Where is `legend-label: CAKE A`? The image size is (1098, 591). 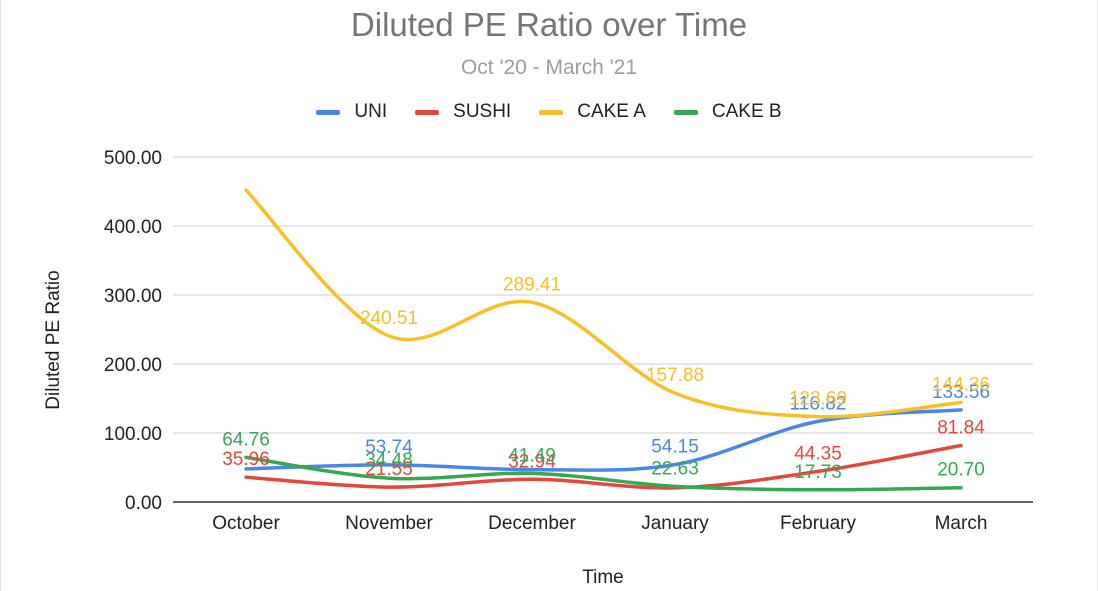
legend-label: CAKE A is located at coordinates (611, 111).